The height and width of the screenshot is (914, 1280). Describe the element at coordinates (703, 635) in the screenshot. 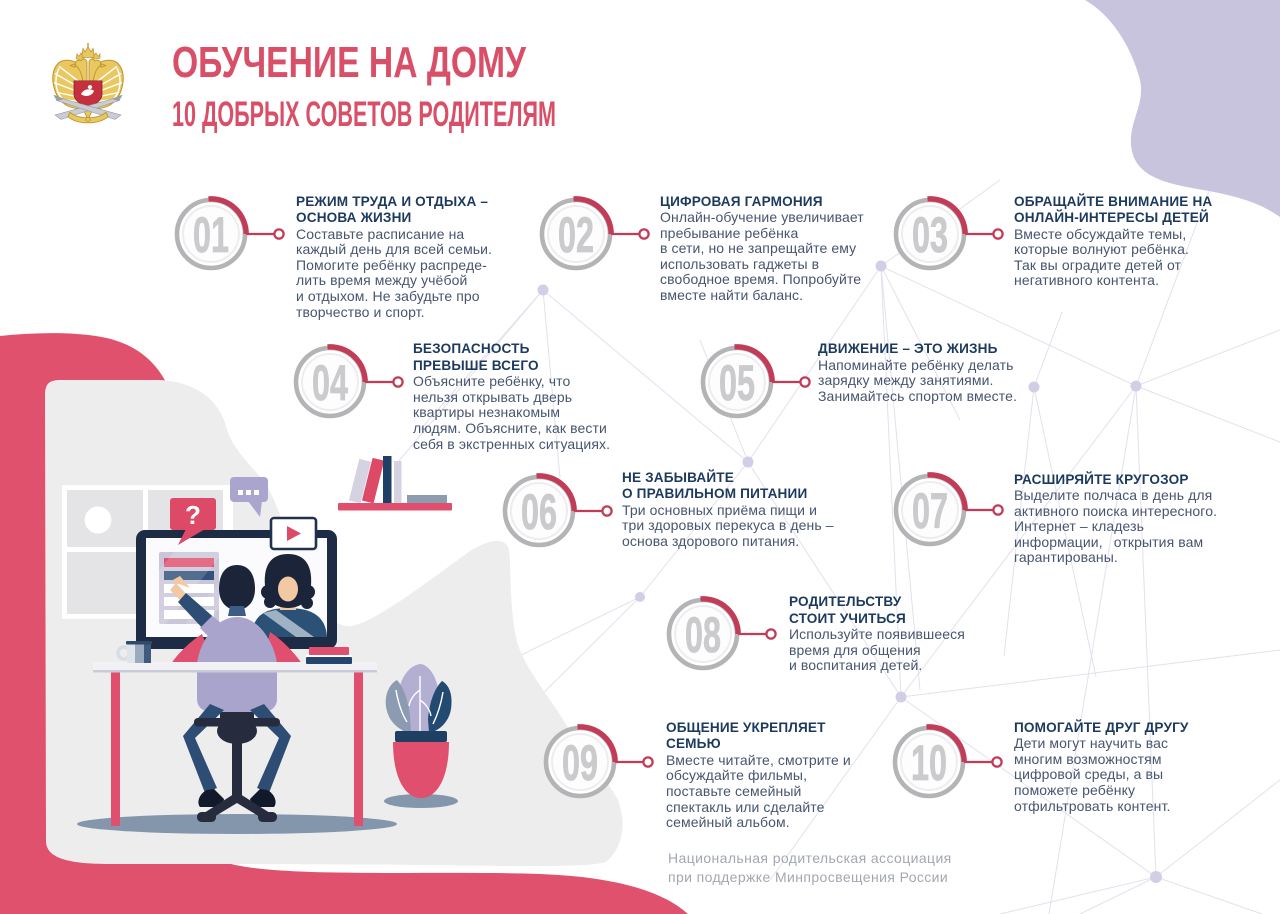

I see `svg-text: 08` at that location.